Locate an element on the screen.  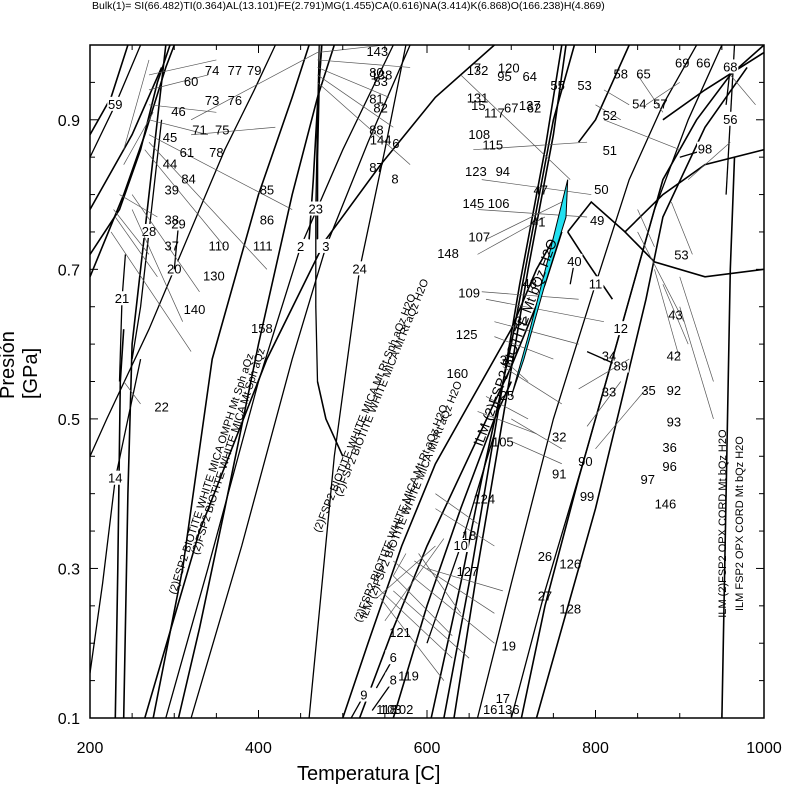
isopleth-label: 56 is located at coordinates (730, 119).